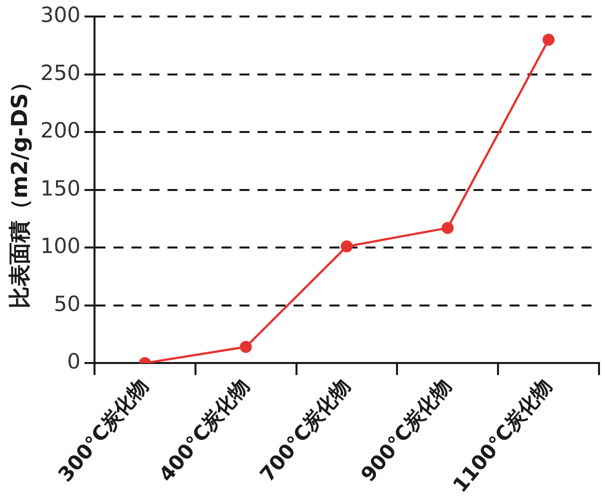  What do you see at coordinates (60, 130) in the screenshot?
I see `y-tick-label: 200` at bounding box center [60, 130].